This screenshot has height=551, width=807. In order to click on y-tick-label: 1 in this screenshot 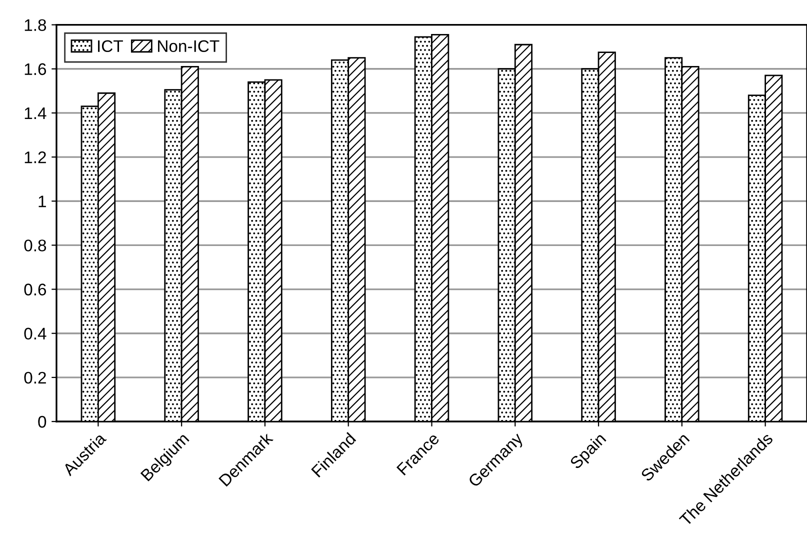, I will do `click(42, 202)`.